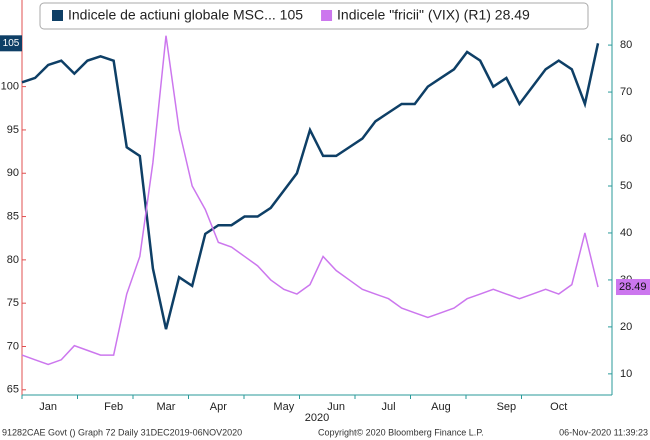 This screenshot has height=440, width=650. Describe the element at coordinates (166, 407) in the screenshot. I see `x-tick-label: Mar` at that location.